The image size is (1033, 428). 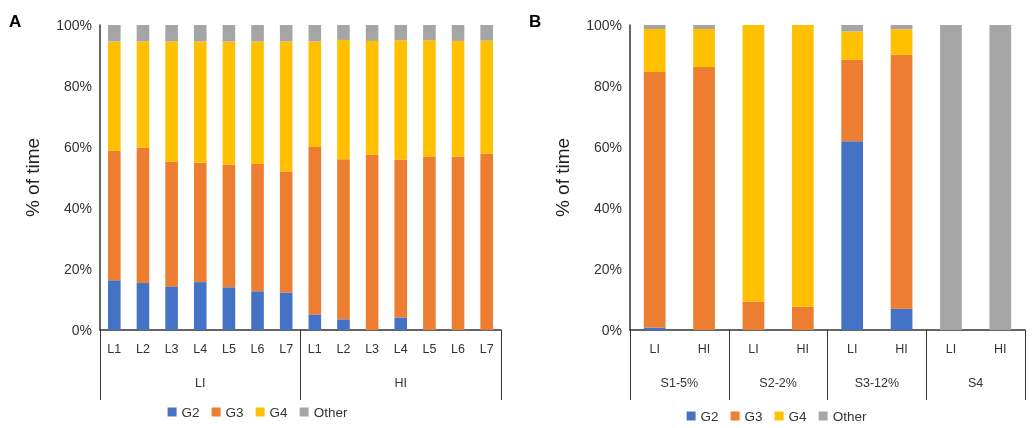 What do you see at coordinates (400, 382) in the screenshot?
I see `text: HI` at bounding box center [400, 382].